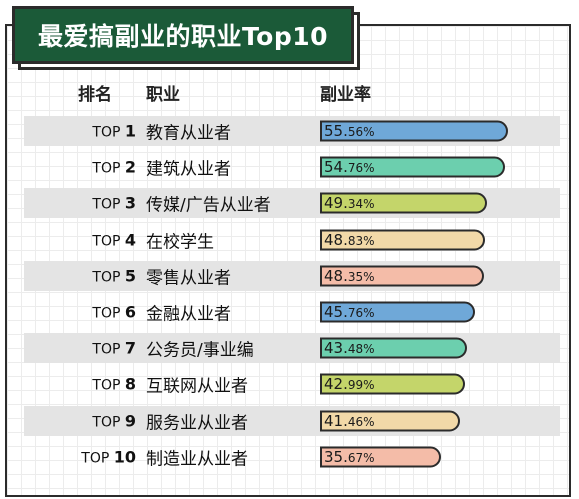  Describe the element at coordinates (349, 239) in the screenshot. I see `value-label: 48.83%` at that location.